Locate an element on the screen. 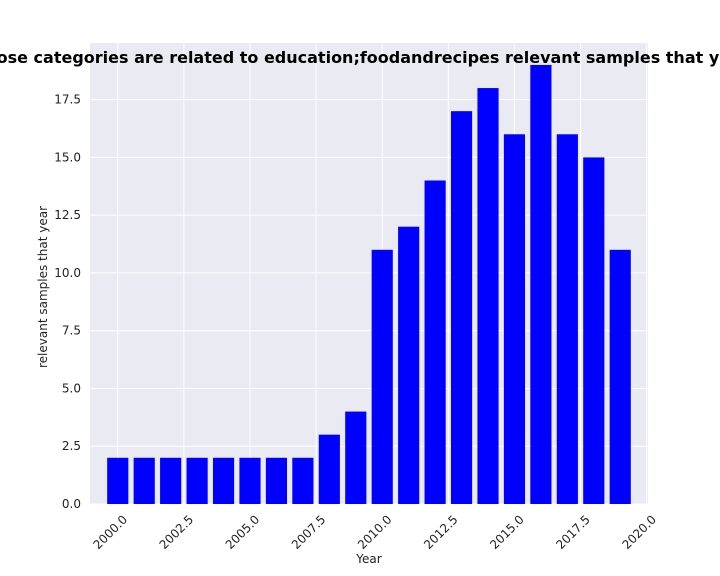  x-tick-label: 2015.0 is located at coordinates (507, 532).